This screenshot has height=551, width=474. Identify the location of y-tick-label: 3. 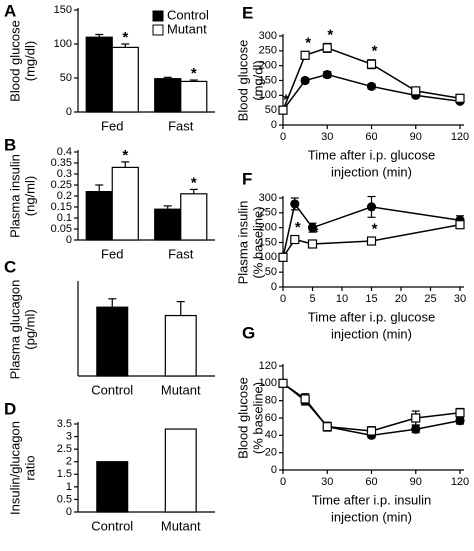
(69, 436).